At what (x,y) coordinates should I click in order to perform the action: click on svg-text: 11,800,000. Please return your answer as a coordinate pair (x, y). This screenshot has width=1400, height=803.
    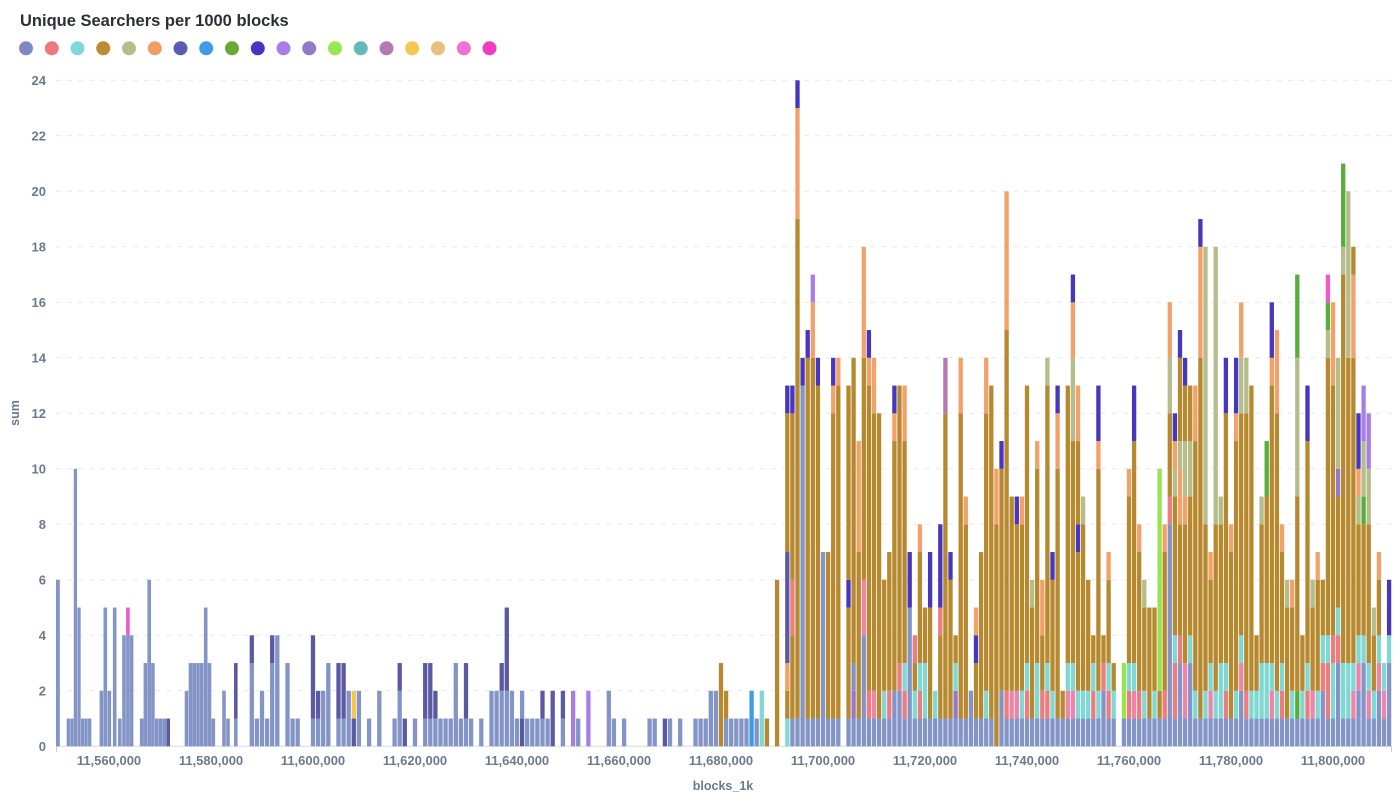
    Looking at the image, I should click on (1333, 760).